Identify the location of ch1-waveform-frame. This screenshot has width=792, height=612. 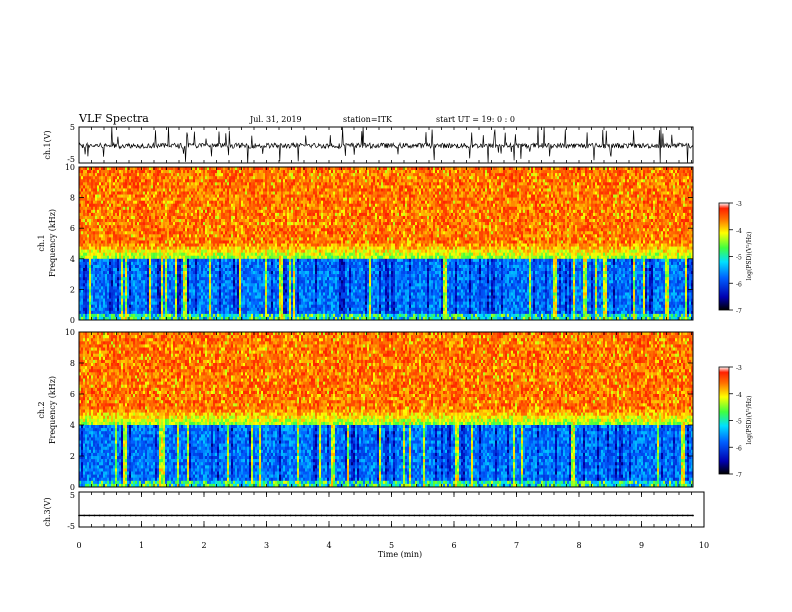
(386, 145).